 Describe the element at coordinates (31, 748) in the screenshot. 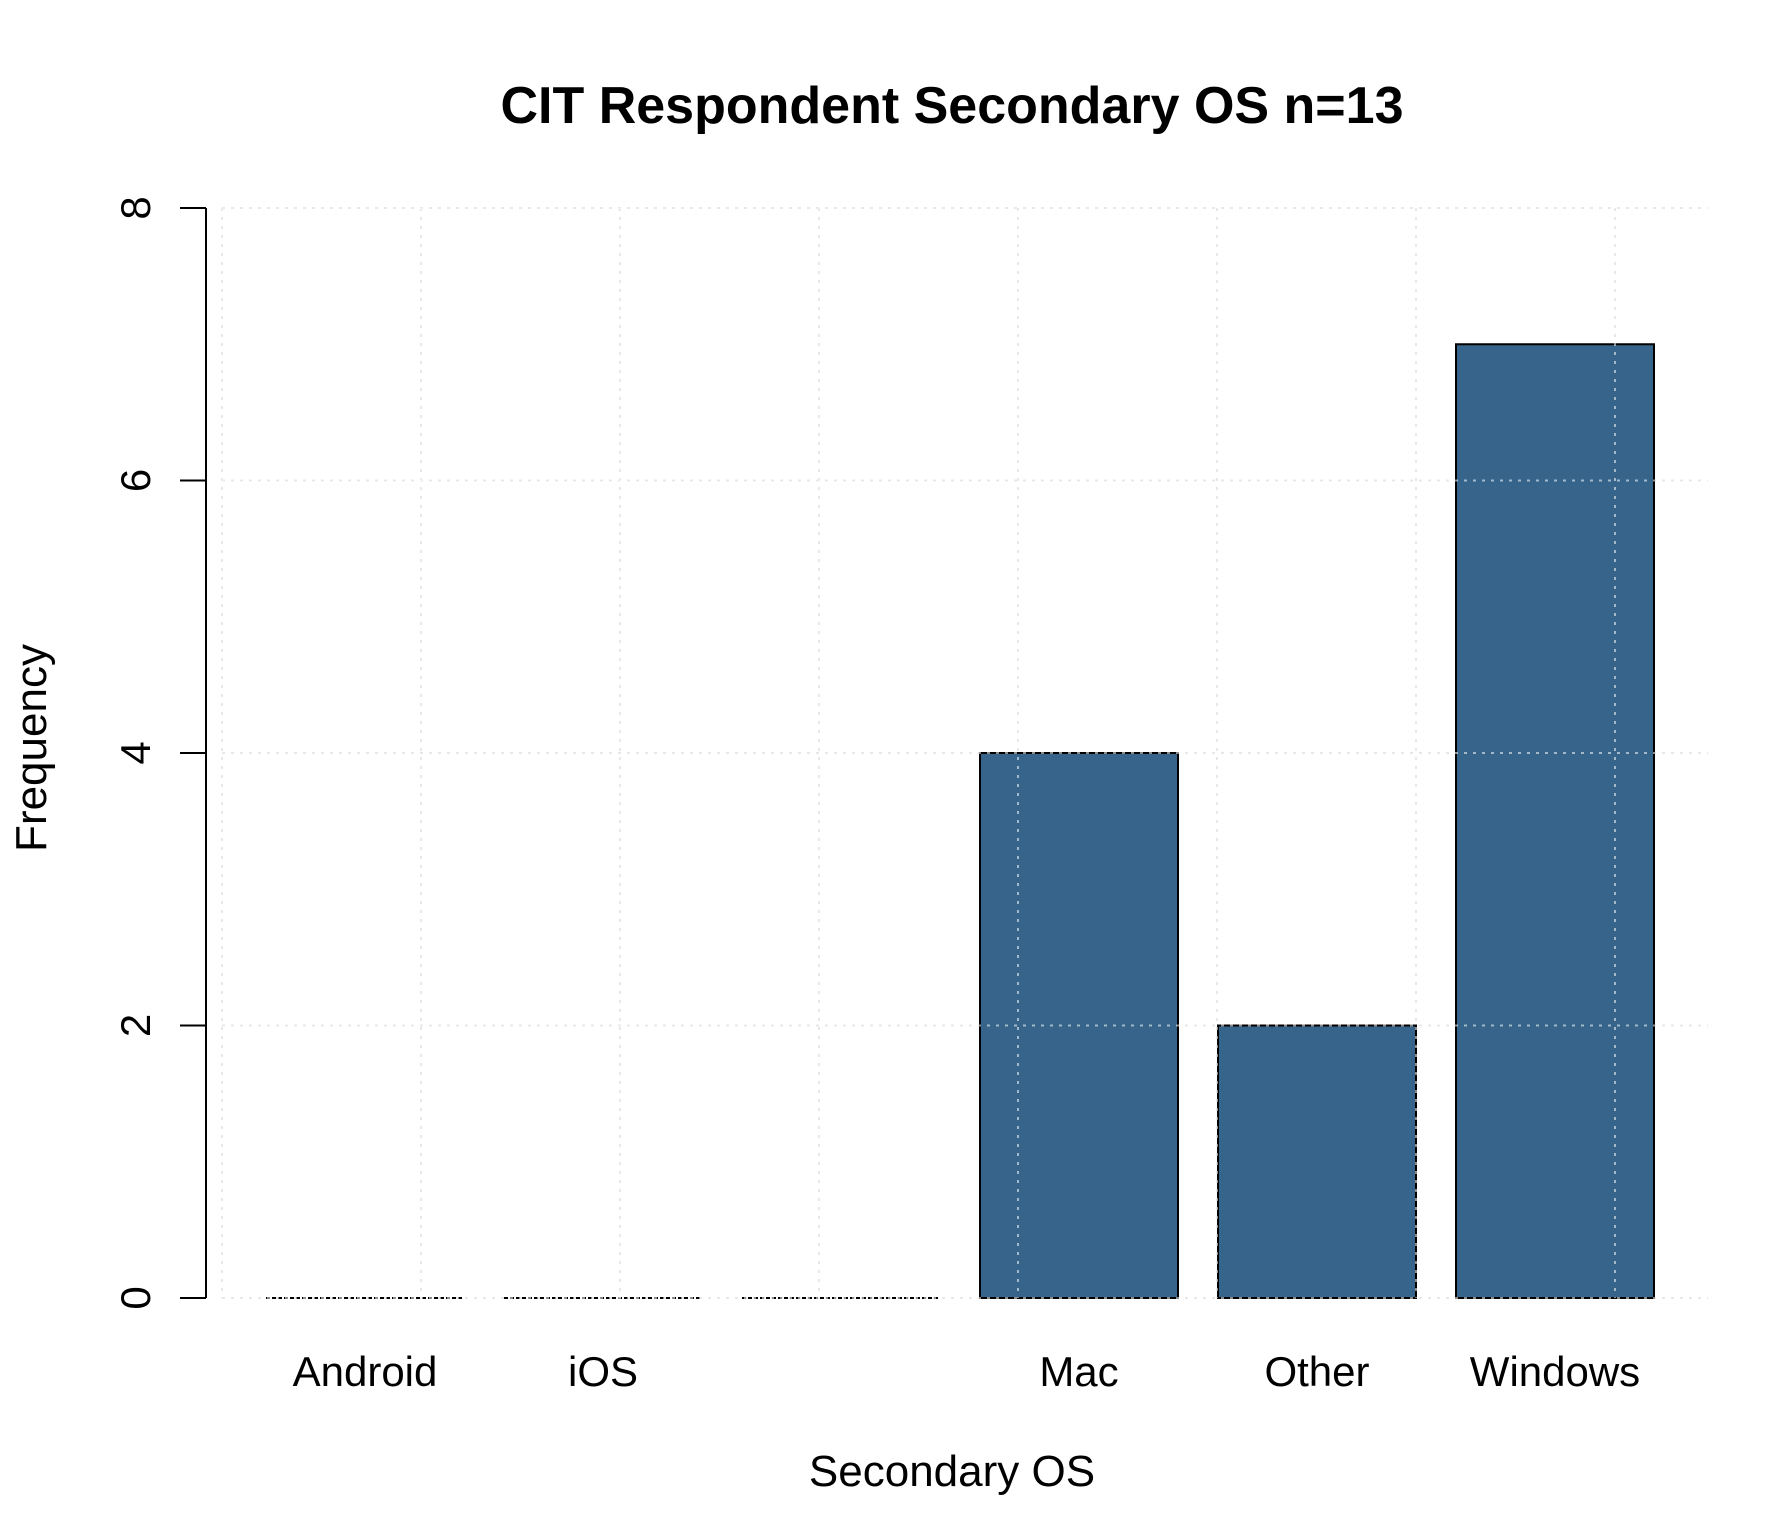

I see `y-axis-label: Frequency` at that location.